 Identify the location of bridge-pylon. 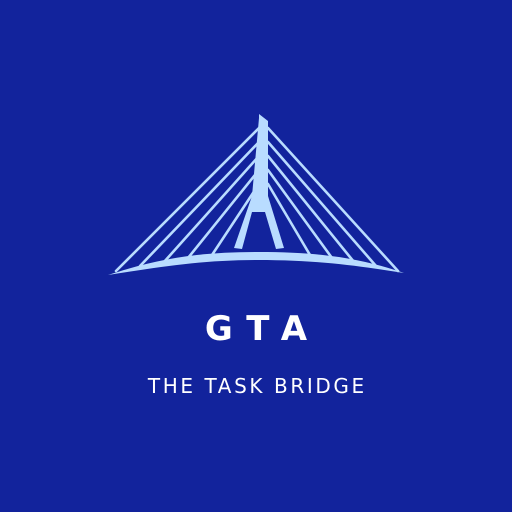
(259, 181).